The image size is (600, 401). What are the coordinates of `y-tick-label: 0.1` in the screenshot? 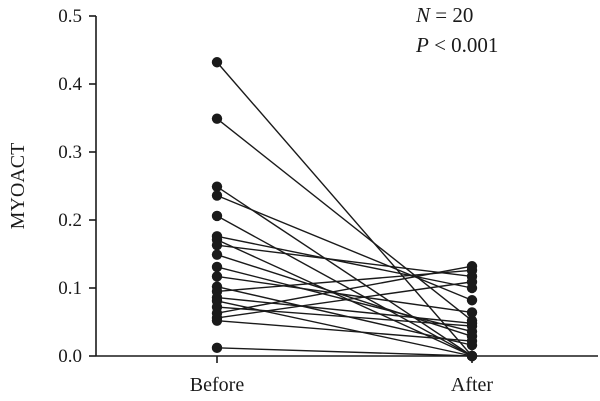 It's located at (70, 288).